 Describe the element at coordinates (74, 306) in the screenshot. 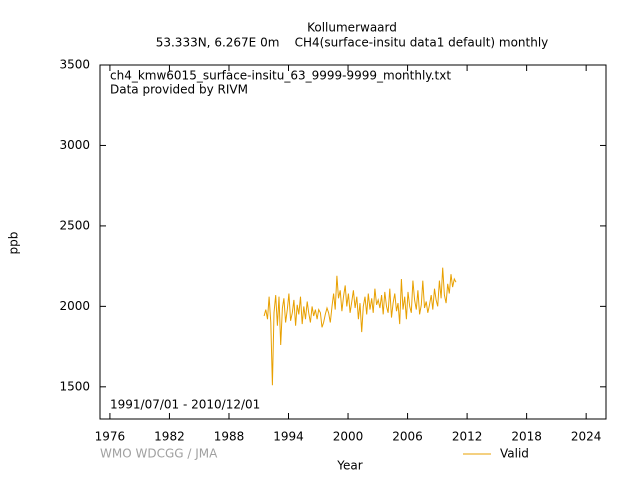

I see `y-tick-label: 2000` at that location.